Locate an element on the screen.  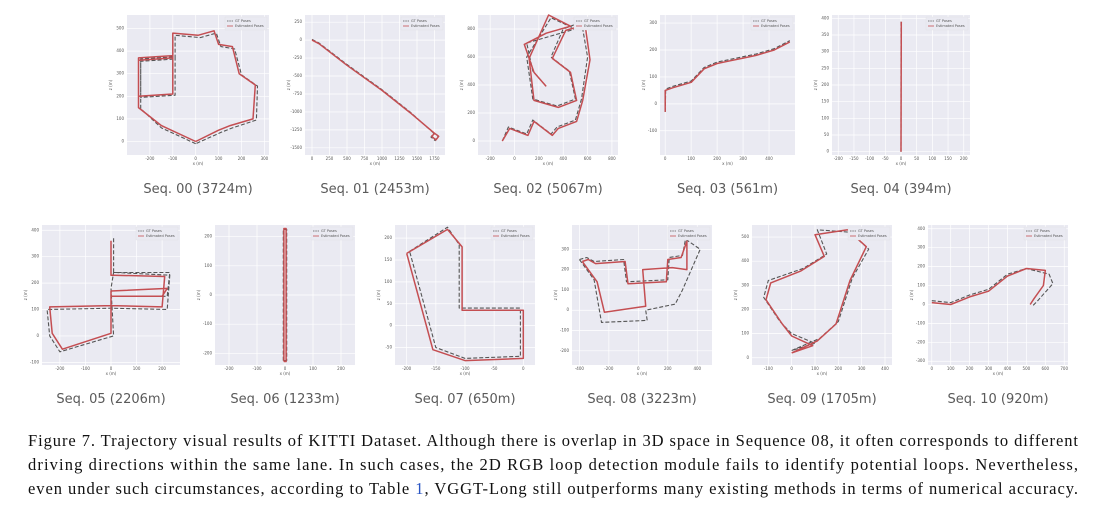
x-tick-label: 250 is located at coordinates (330, 158).